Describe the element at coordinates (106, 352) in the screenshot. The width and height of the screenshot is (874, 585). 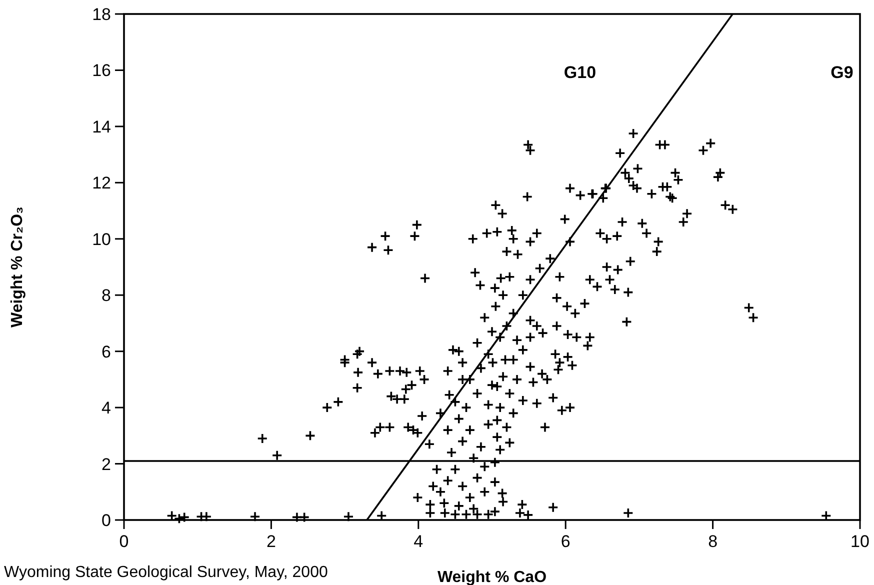
I see `y-tick-label: 6` at that location.